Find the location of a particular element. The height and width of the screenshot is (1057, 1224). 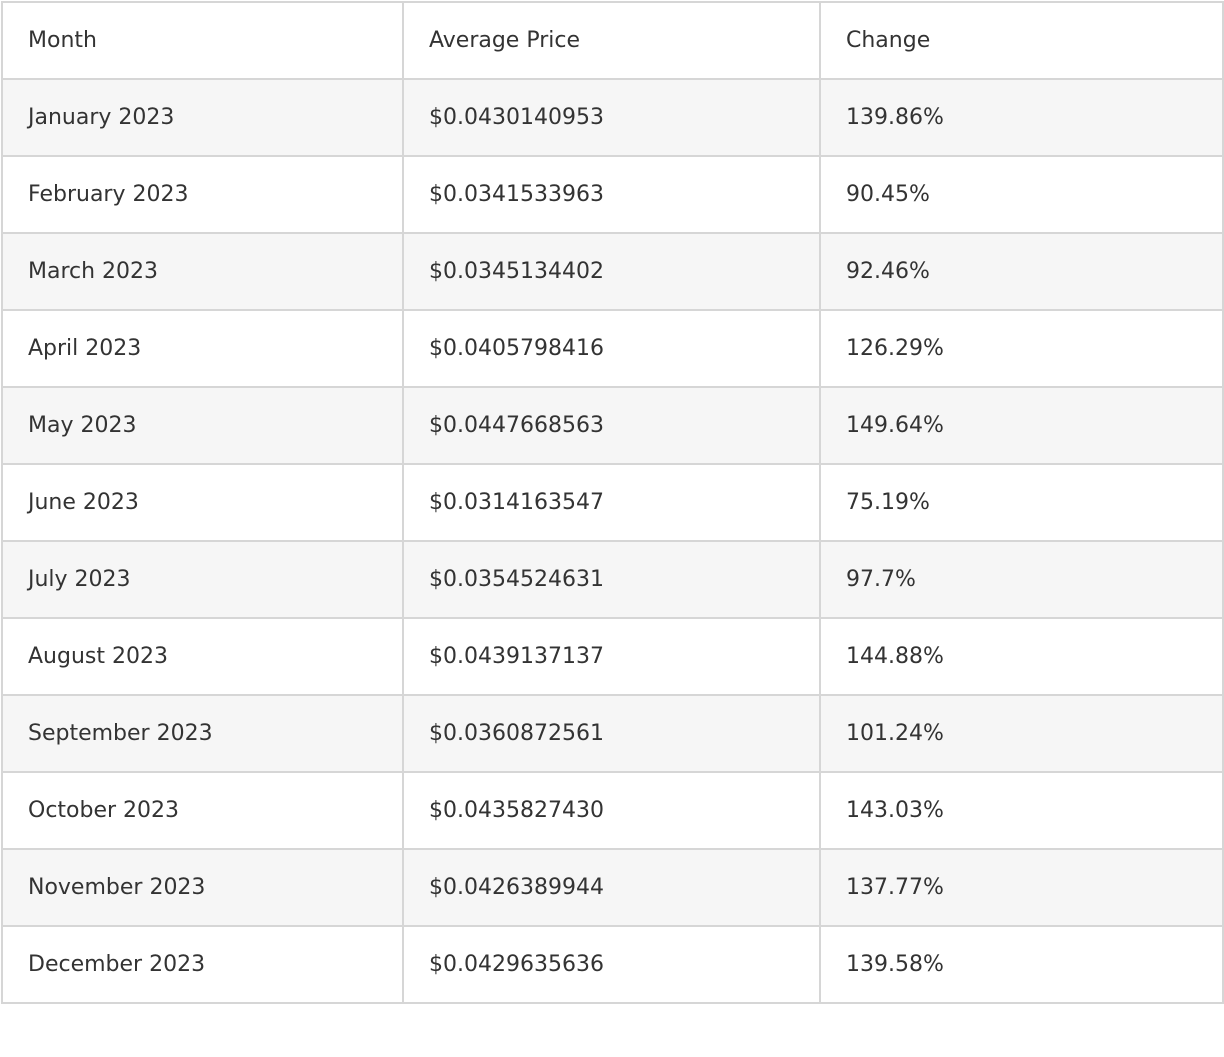

table-cell: $0.0360872561 is located at coordinates (611, 733).